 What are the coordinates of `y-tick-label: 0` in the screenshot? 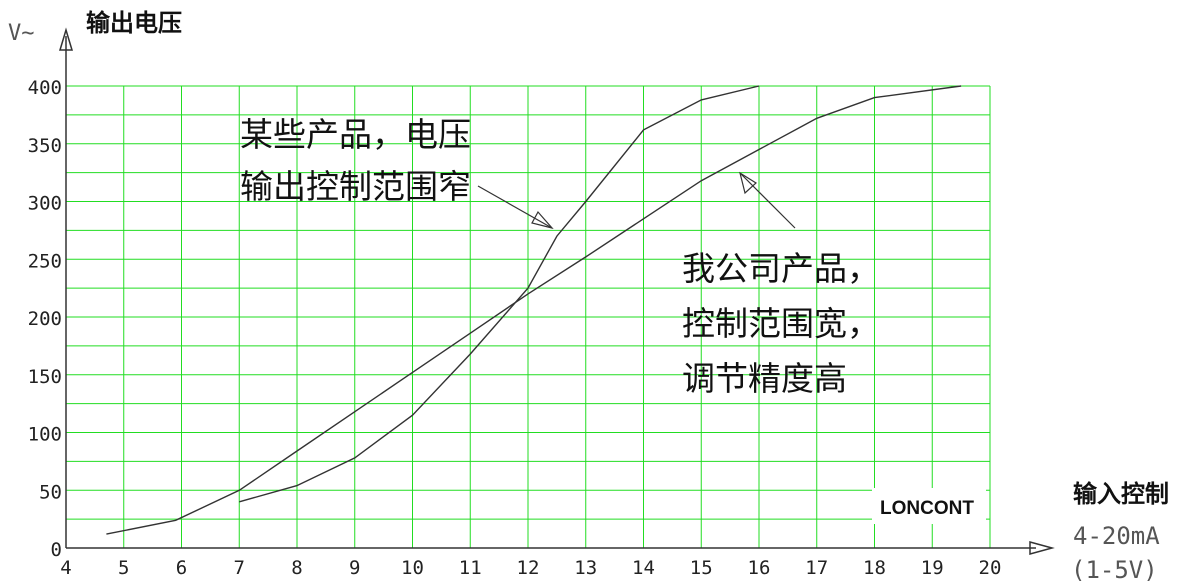 It's located at (56, 550).